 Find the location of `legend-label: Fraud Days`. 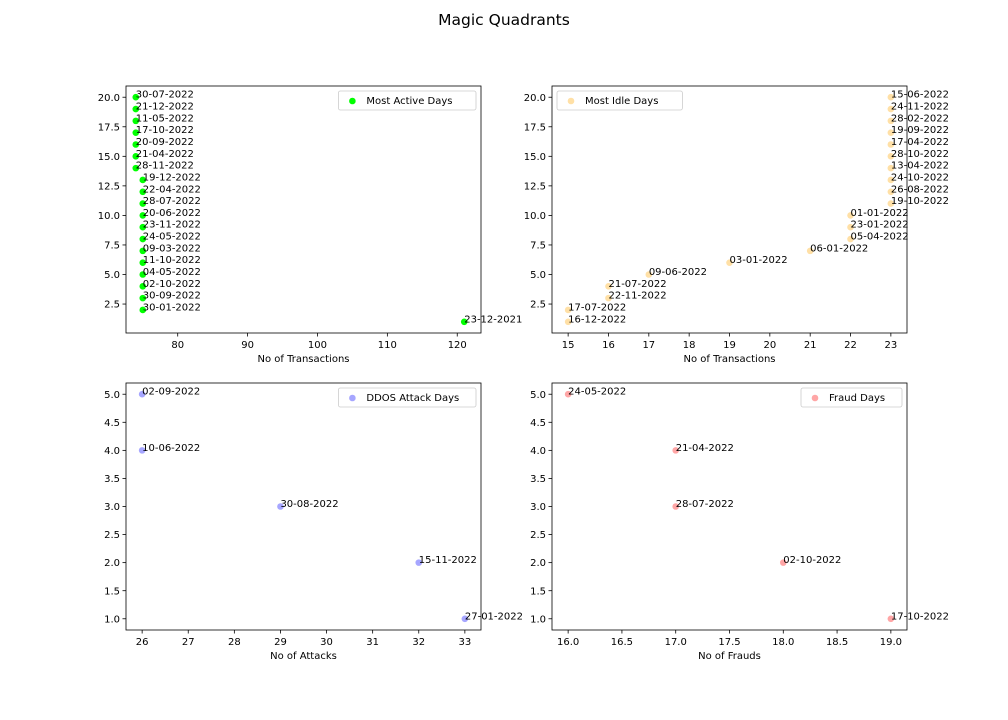

legend-label: Fraud Days is located at coordinates (857, 398).